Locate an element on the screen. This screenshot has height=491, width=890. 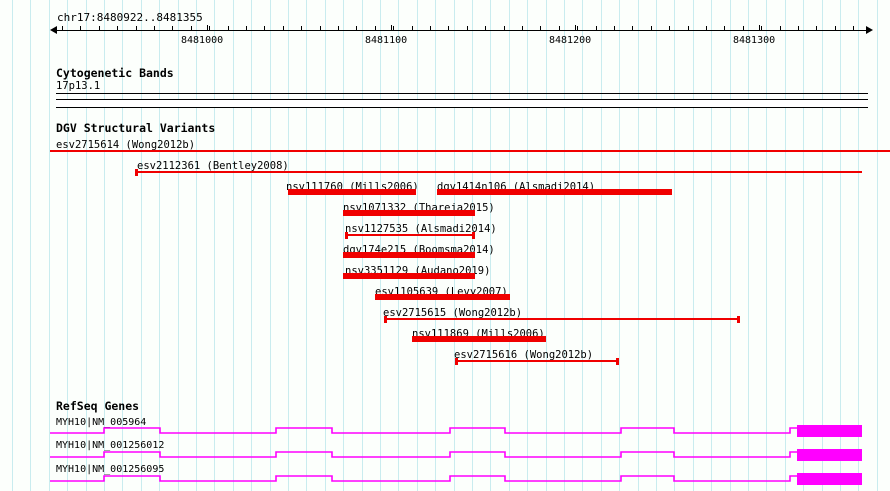
ruler-tick-label: 8481200 is located at coordinates (570, 40).